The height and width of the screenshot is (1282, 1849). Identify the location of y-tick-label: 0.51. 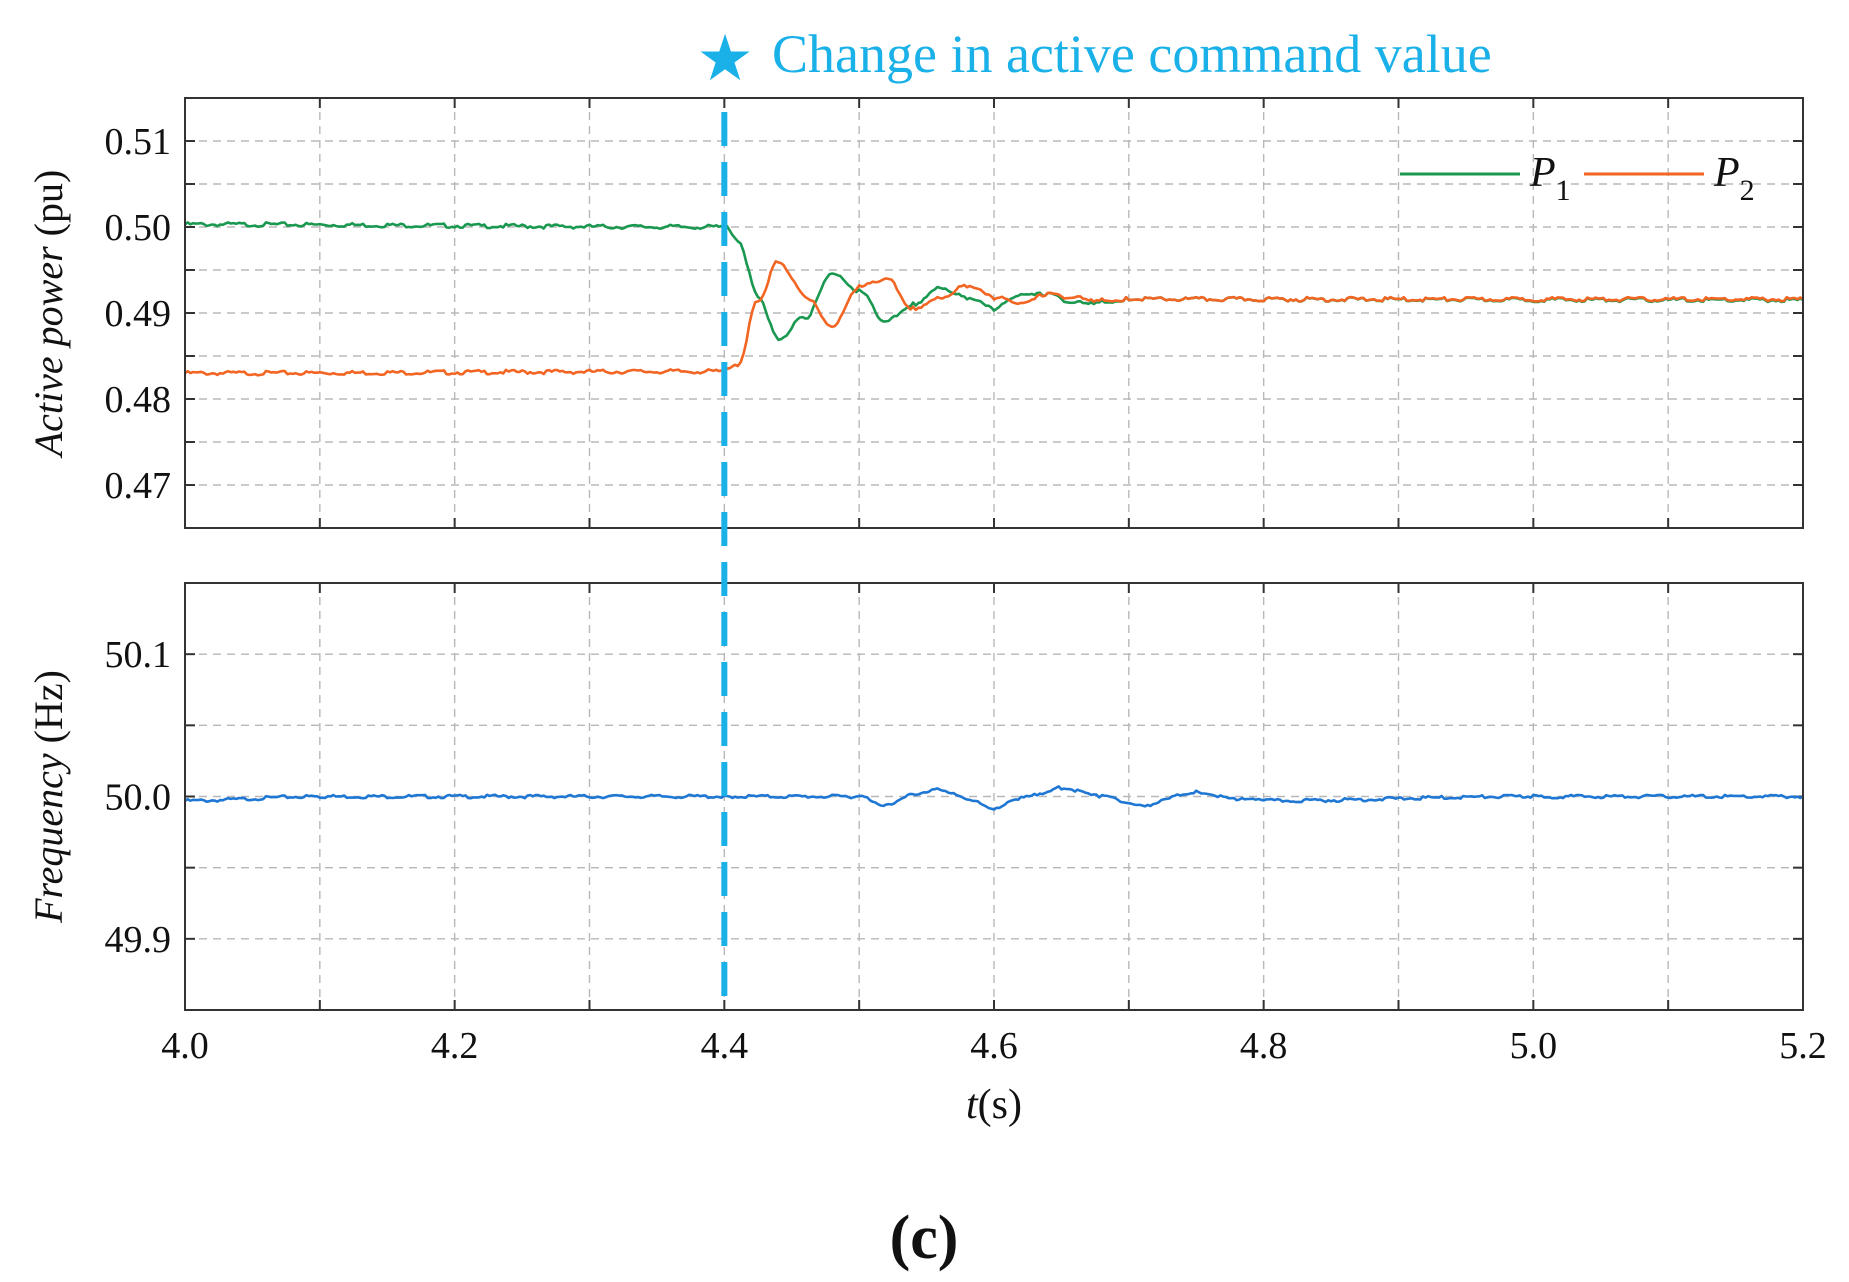
(138, 142).